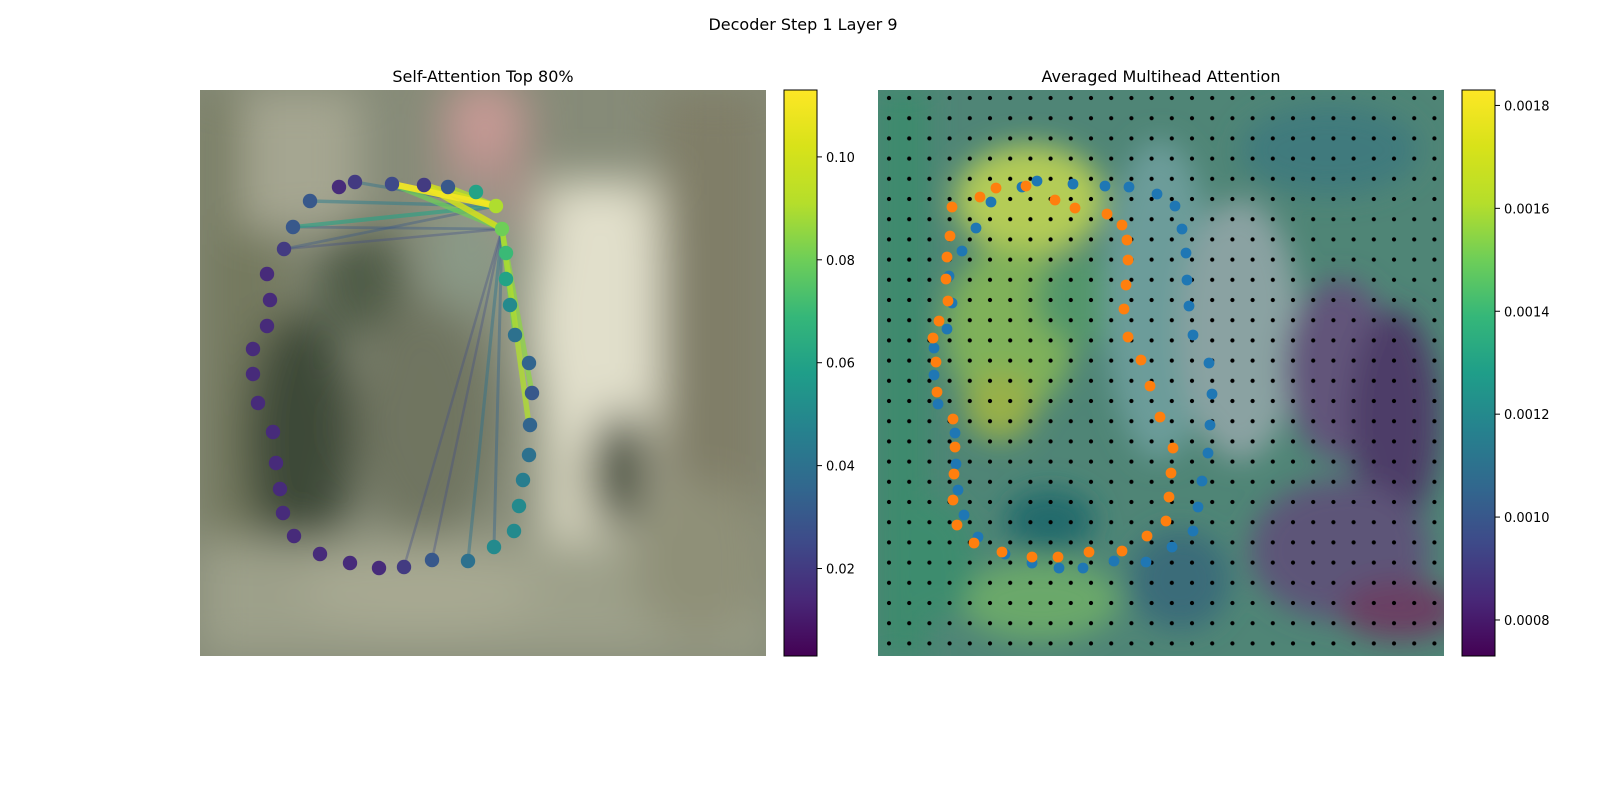  Describe the element at coordinates (802, 24) in the screenshot. I see `figure-suptitle: Decoder Step 1 Layer 9` at that location.